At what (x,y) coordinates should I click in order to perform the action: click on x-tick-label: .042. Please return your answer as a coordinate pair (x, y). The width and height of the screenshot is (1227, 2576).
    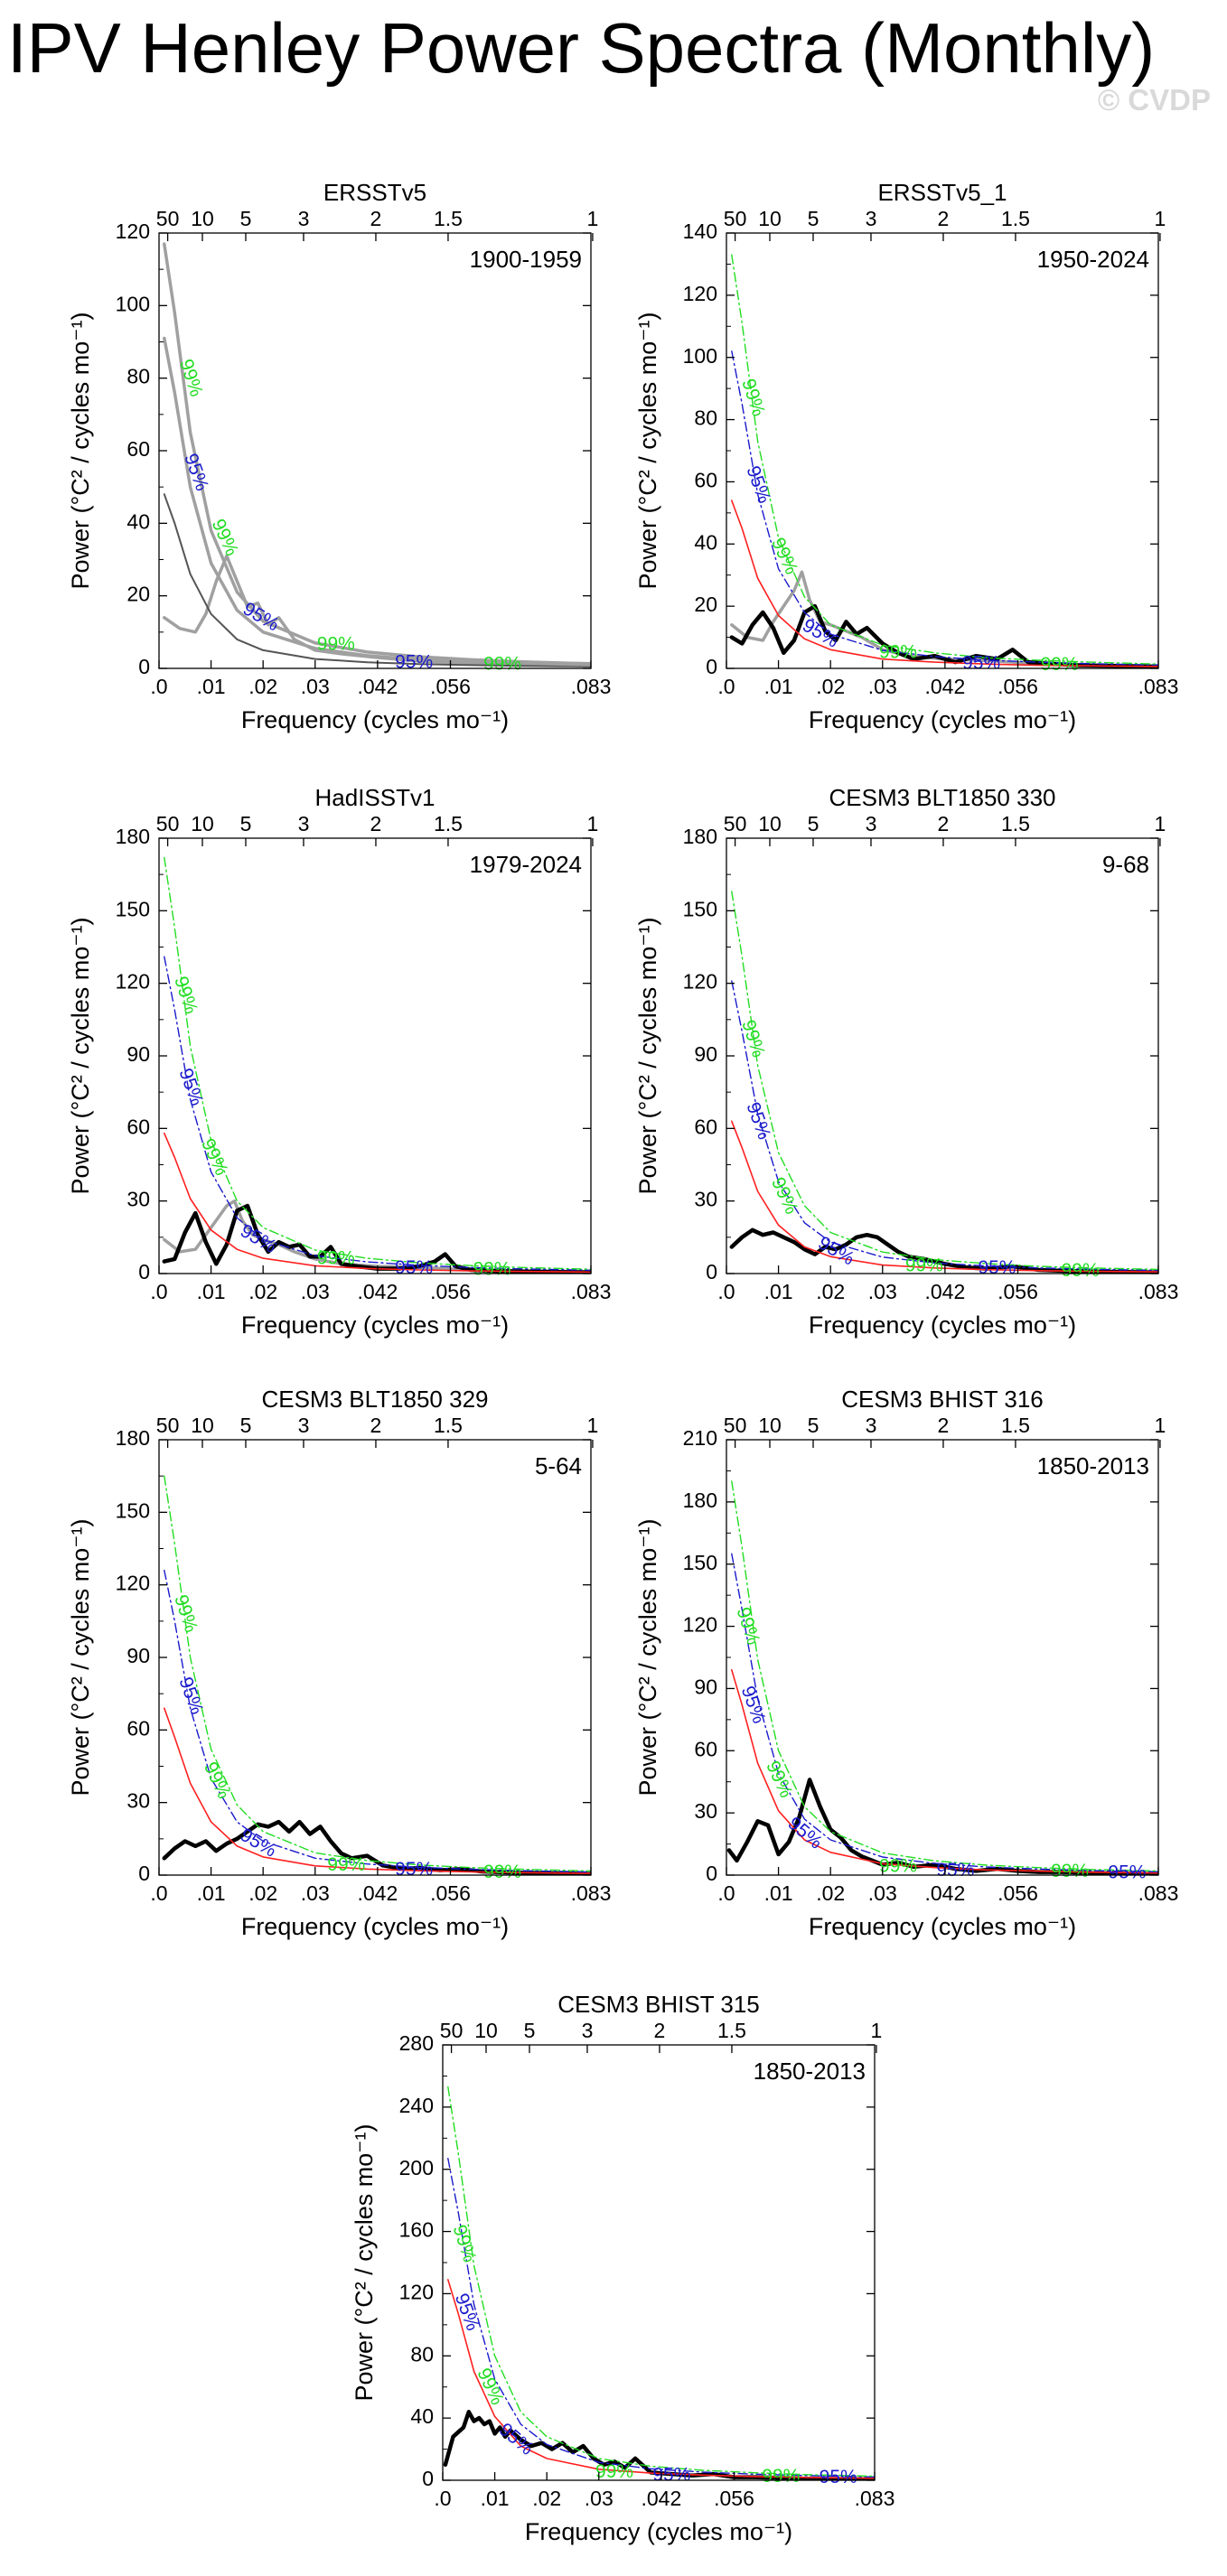
    Looking at the image, I should click on (945, 686).